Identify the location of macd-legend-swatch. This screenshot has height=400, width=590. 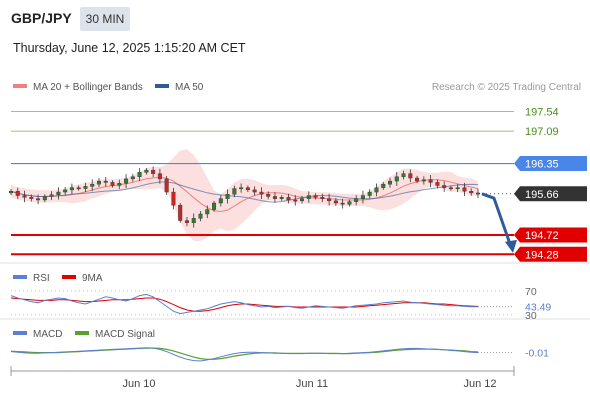
(20, 333).